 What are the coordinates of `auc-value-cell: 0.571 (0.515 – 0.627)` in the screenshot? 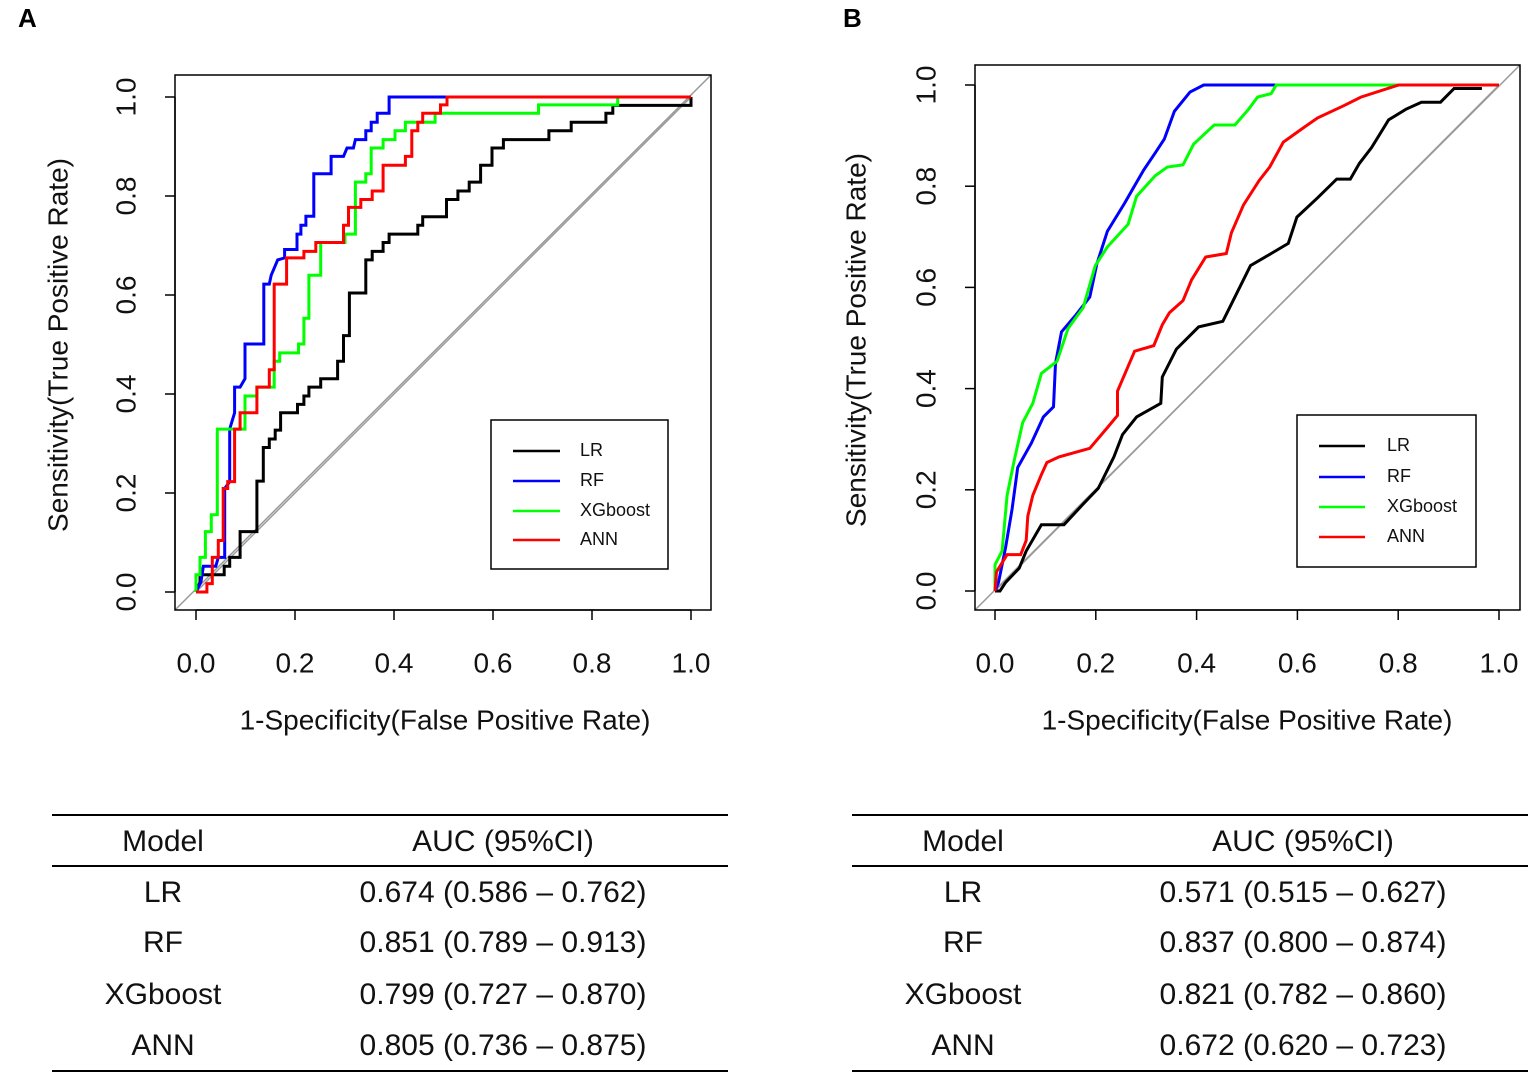 It's located at (1303, 892).